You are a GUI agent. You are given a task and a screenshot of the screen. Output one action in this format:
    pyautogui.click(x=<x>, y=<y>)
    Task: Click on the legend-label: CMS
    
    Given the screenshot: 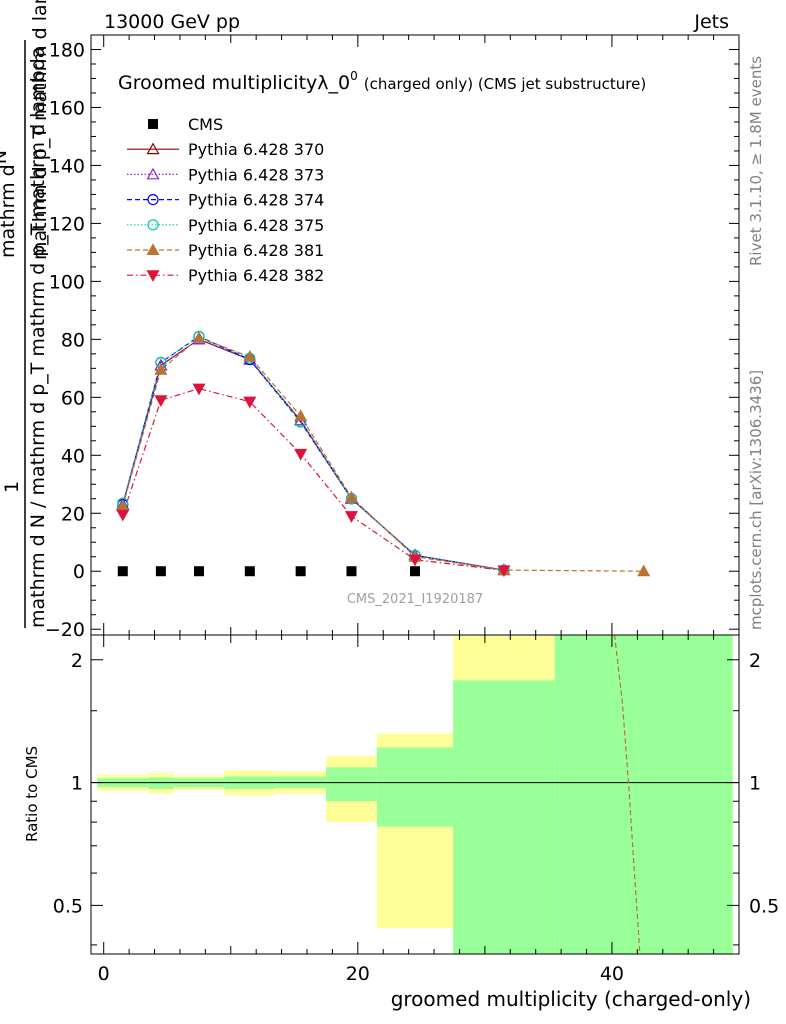 What is the action you would take?
    pyautogui.click(x=205, y=124)
    